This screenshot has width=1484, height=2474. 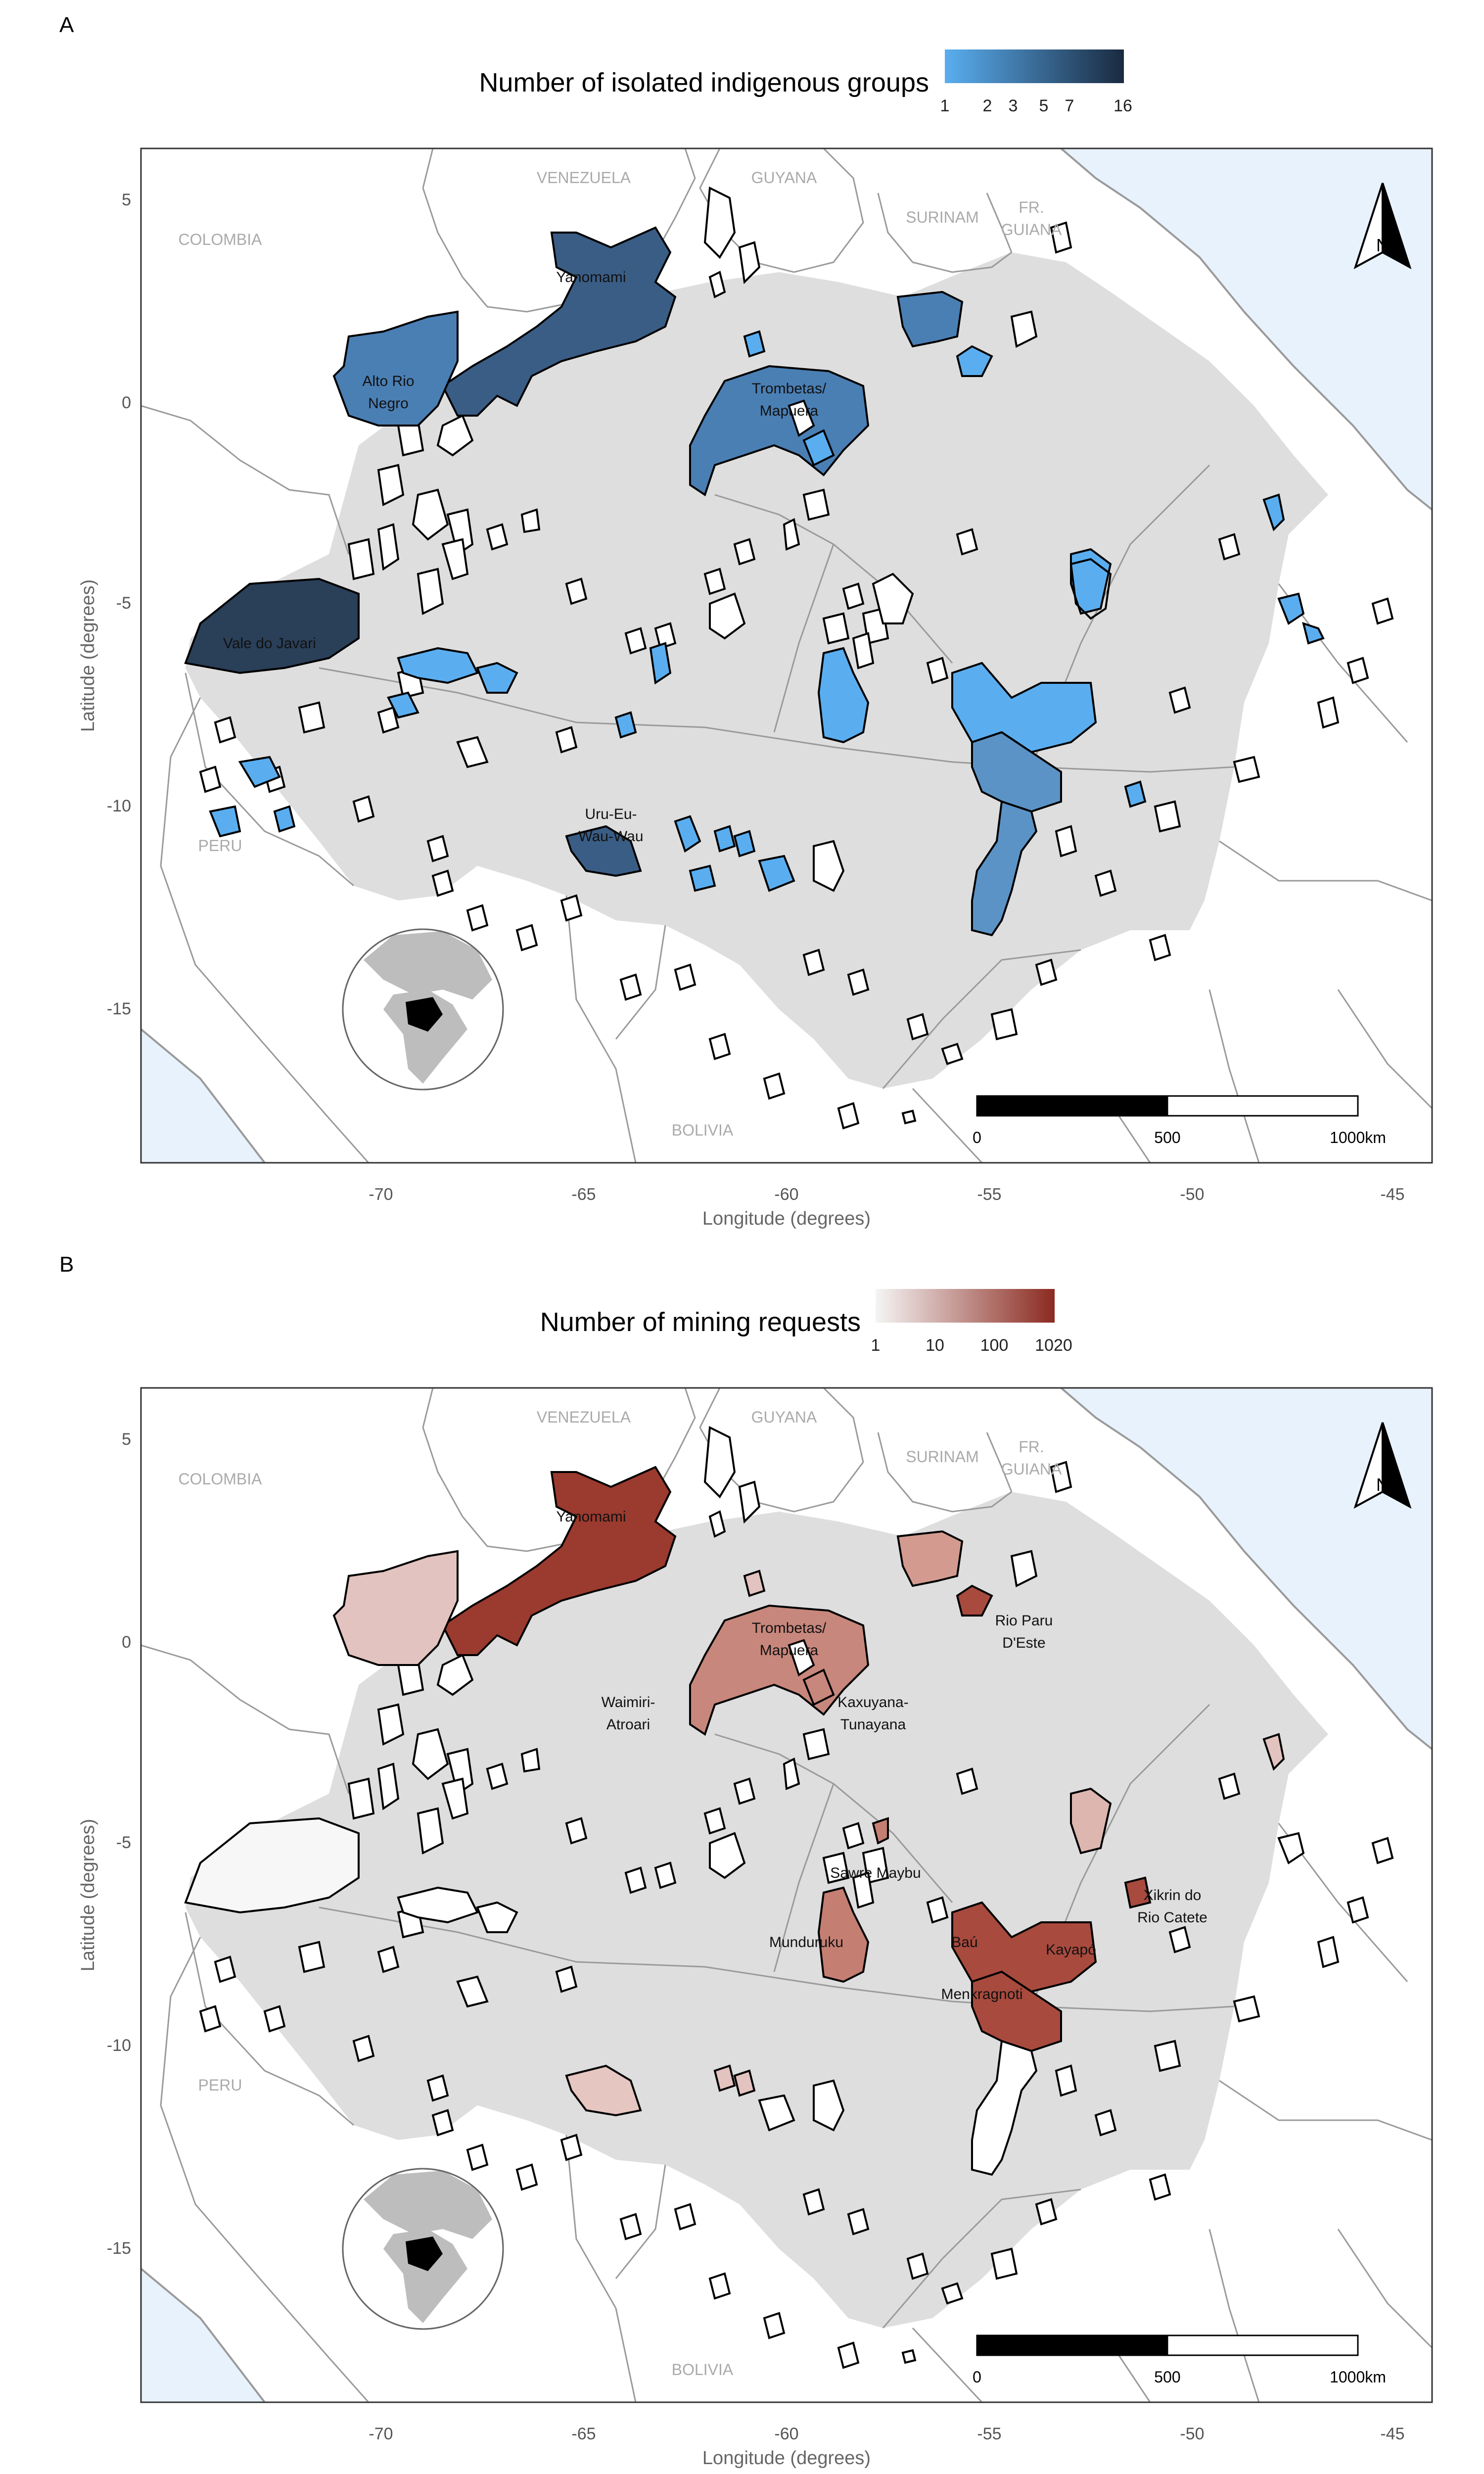 What do you see at coordinates (1172, 1917) in the screenshot?
I see `territory-label: Rio Catete` at bounding box center [1172, 1917].